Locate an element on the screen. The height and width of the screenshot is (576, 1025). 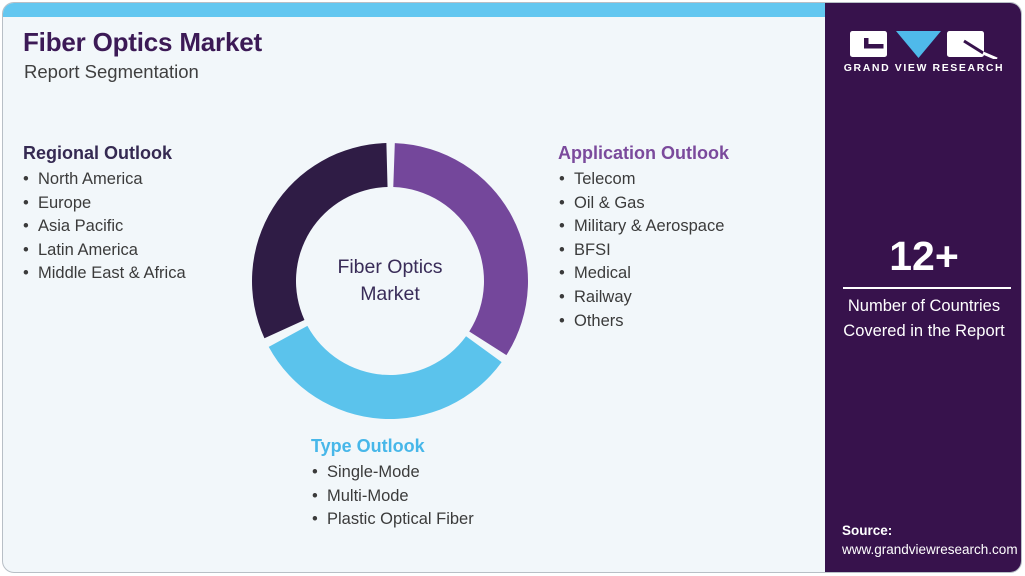
regional-outlook-heading: Regional Outlook is located at coordinates (98, 153).